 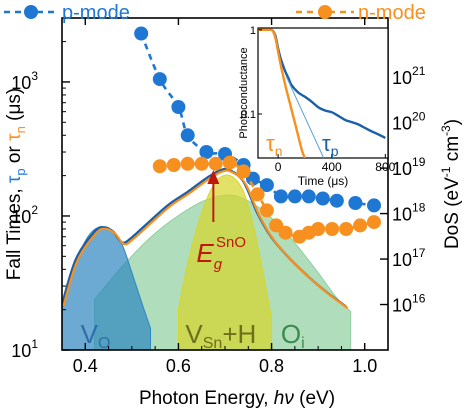 I want to click on y-left-tick-label: 10³, so click(x=24, y=81).